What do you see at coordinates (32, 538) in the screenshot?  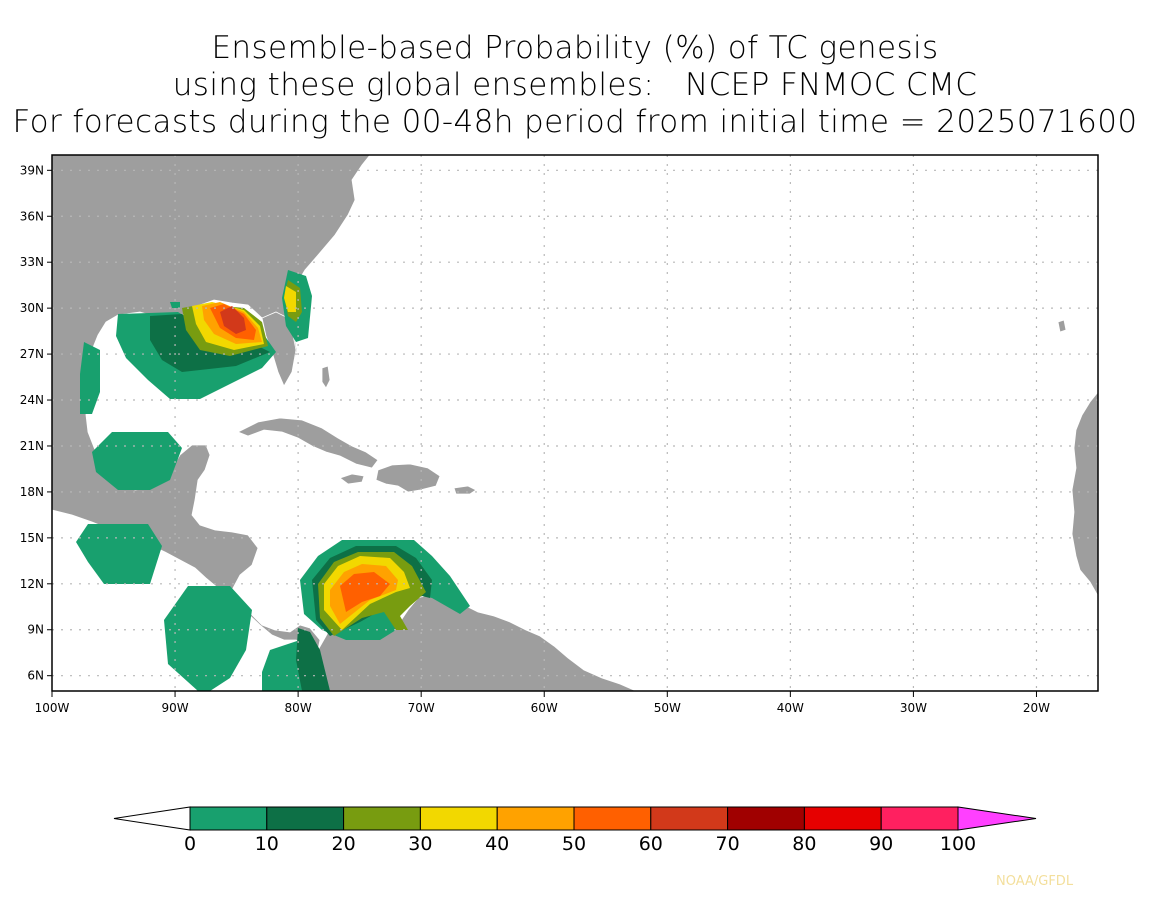 I see `lat-tick-label: 15N` at bounding box center [32, 538].